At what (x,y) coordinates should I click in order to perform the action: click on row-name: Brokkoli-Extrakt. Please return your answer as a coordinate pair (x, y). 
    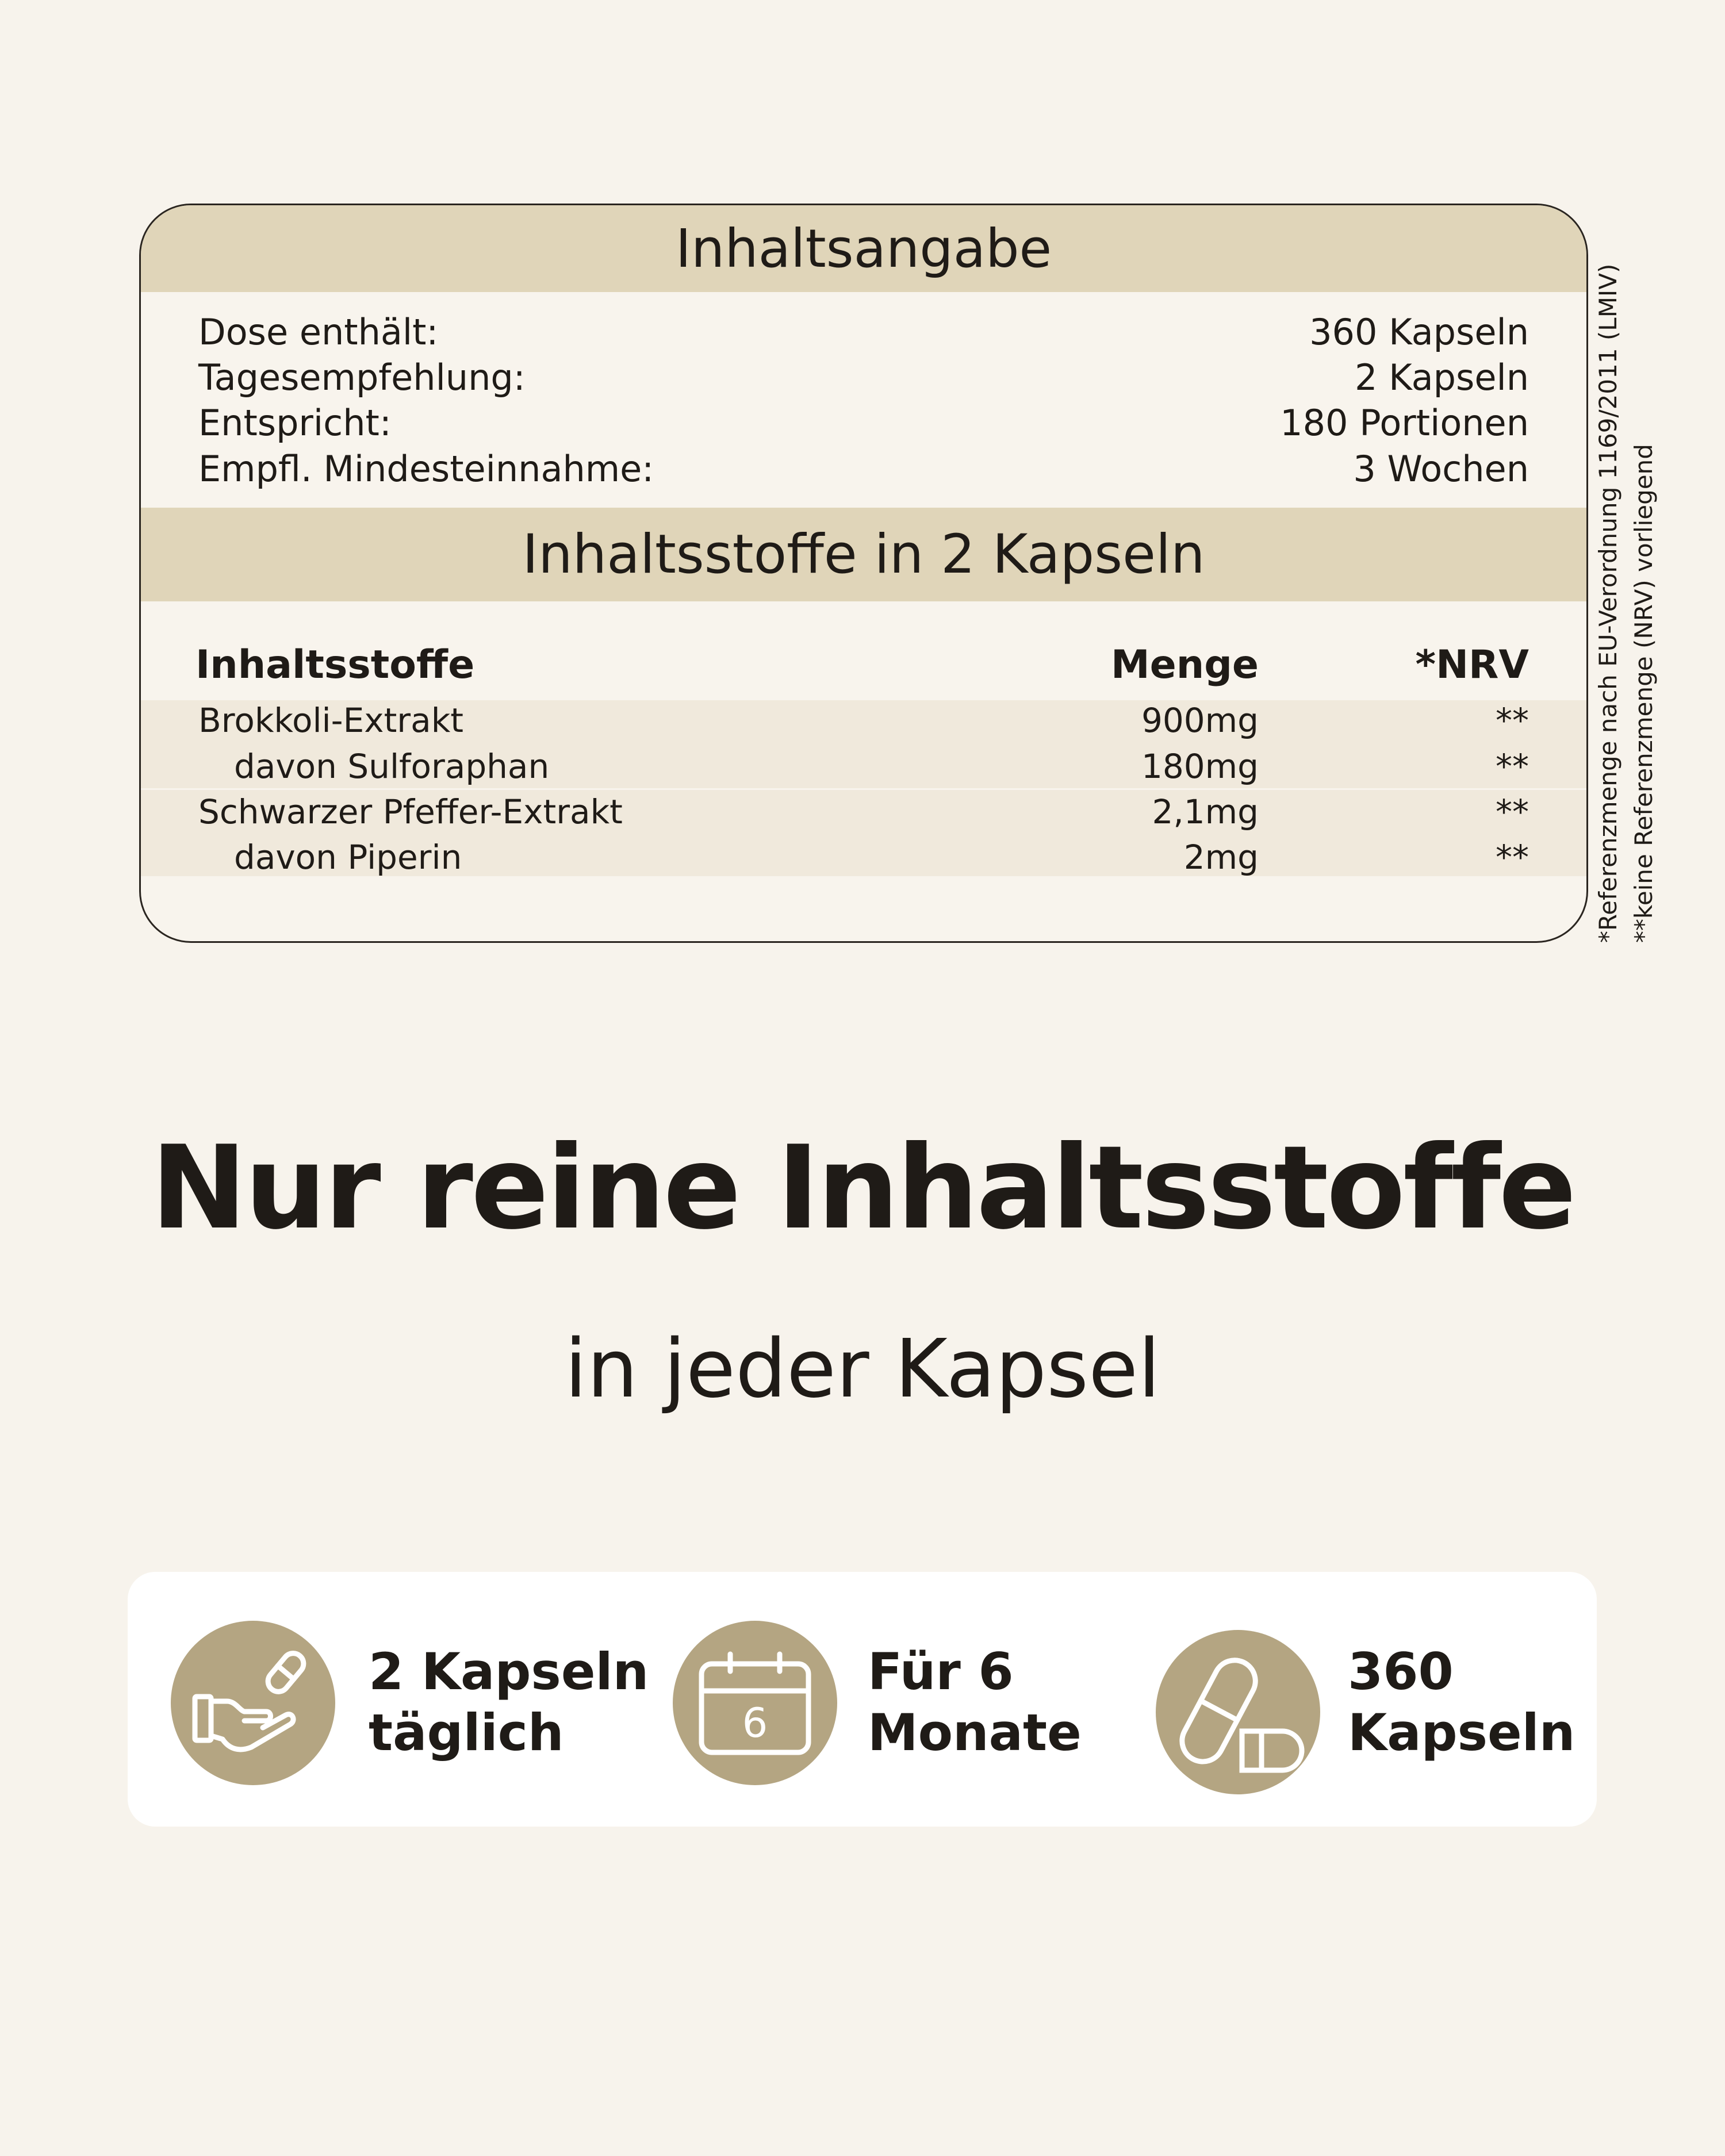
    Looking at the image, I should click on (331, 720).